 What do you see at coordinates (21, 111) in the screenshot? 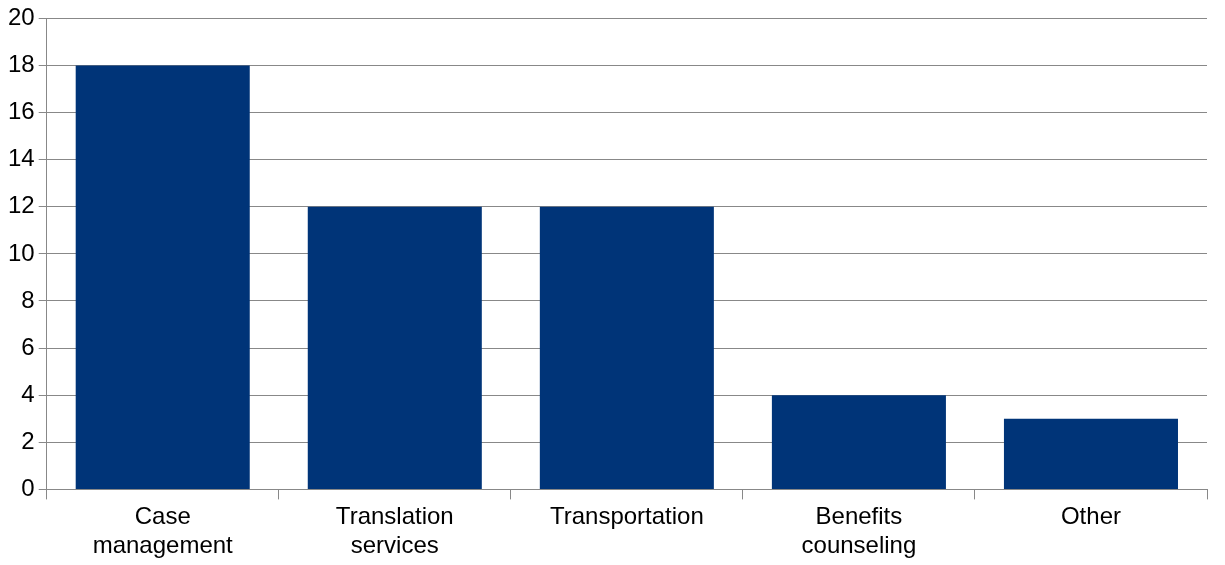
I see `y-tick-label: 16` at bounding box center [21, 111].